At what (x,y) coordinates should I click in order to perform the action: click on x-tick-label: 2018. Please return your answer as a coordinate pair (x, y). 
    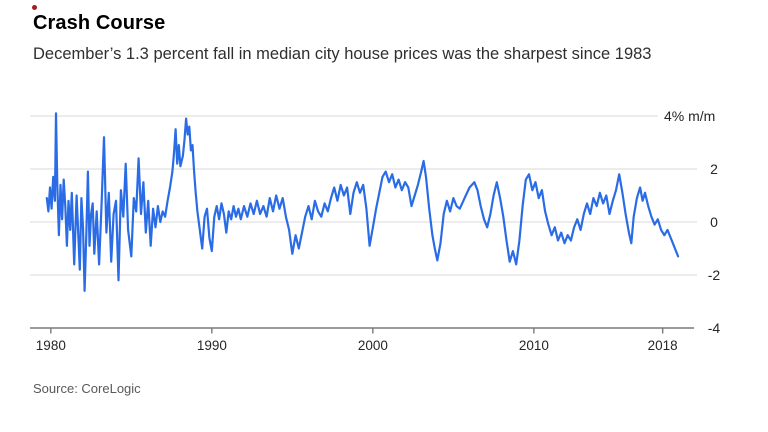
    Looking at the image, I should click on (663, 345).